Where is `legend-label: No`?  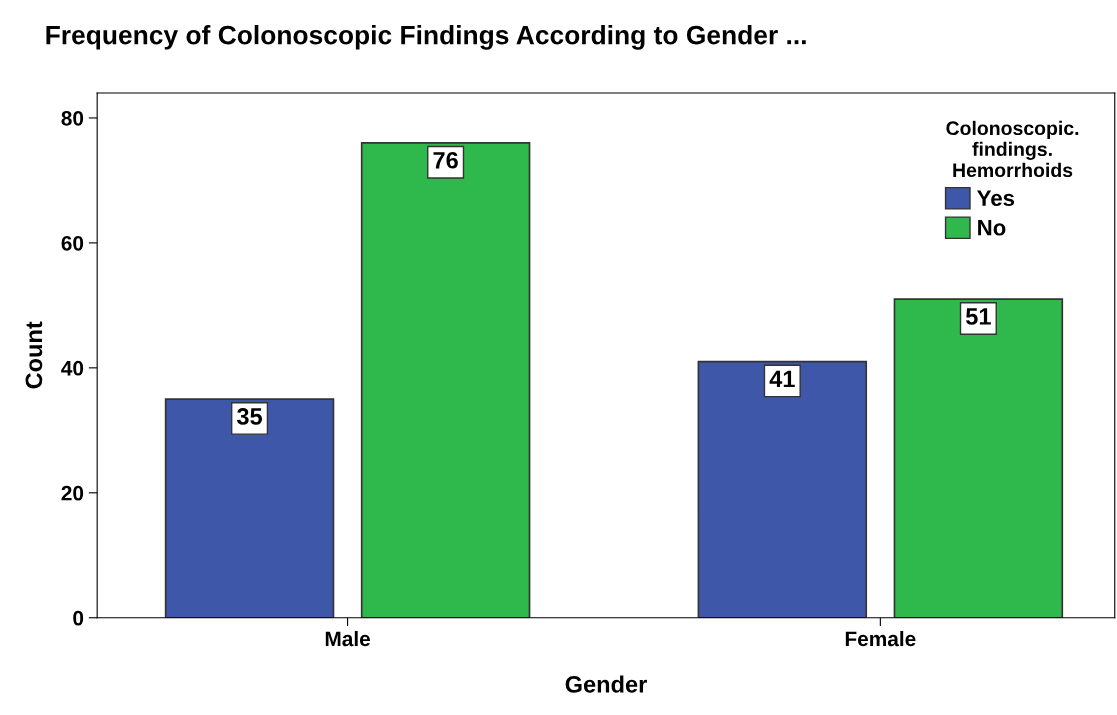 legend-label: No is located at coordinates (992, 228).